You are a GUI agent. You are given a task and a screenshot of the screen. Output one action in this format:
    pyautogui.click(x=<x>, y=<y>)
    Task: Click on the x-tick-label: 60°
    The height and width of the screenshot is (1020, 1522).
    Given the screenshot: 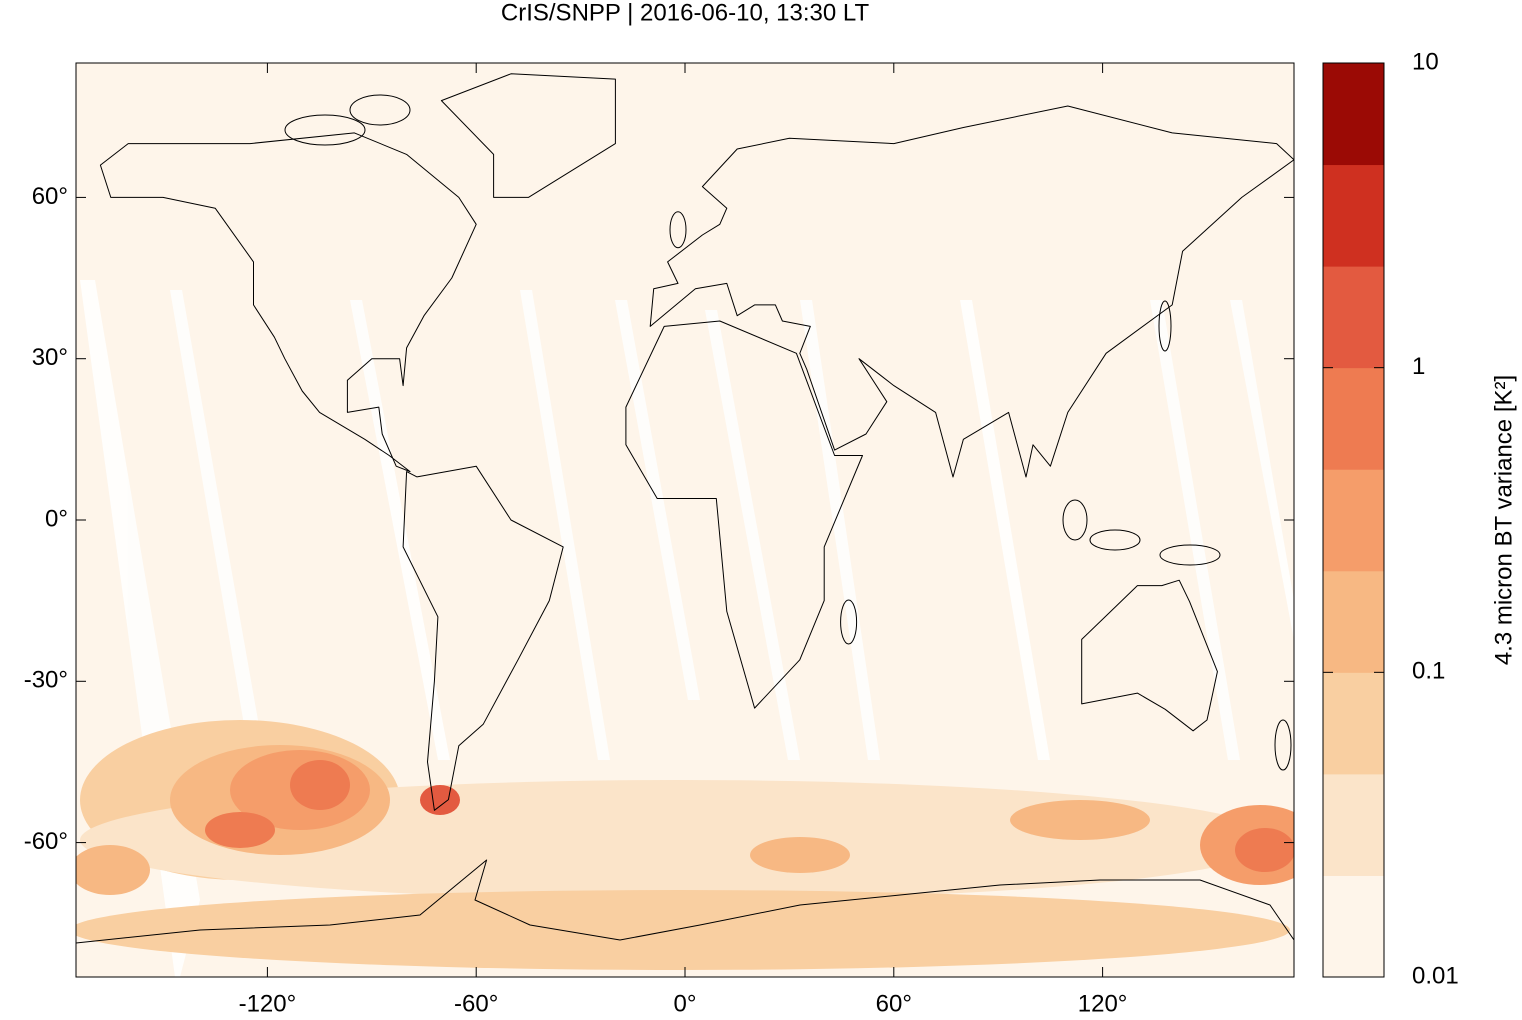 What is the action you would take?
    pyautogui.click(x=894, y=1003)
    